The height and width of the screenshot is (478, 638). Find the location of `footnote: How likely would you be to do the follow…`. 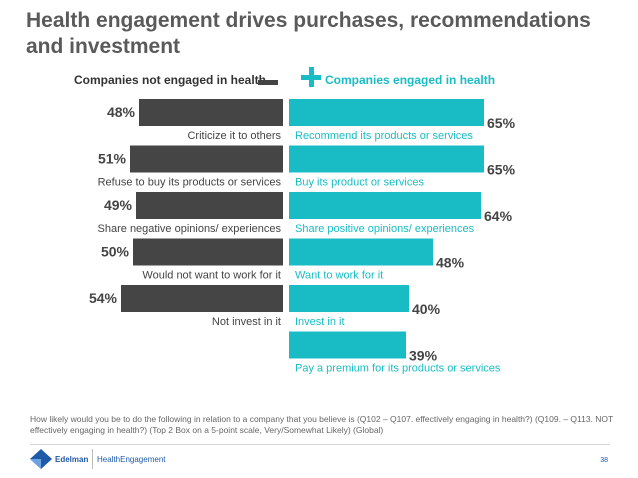

footnote: How likely would you be to do the follow… is located at coordinates (322, 424).